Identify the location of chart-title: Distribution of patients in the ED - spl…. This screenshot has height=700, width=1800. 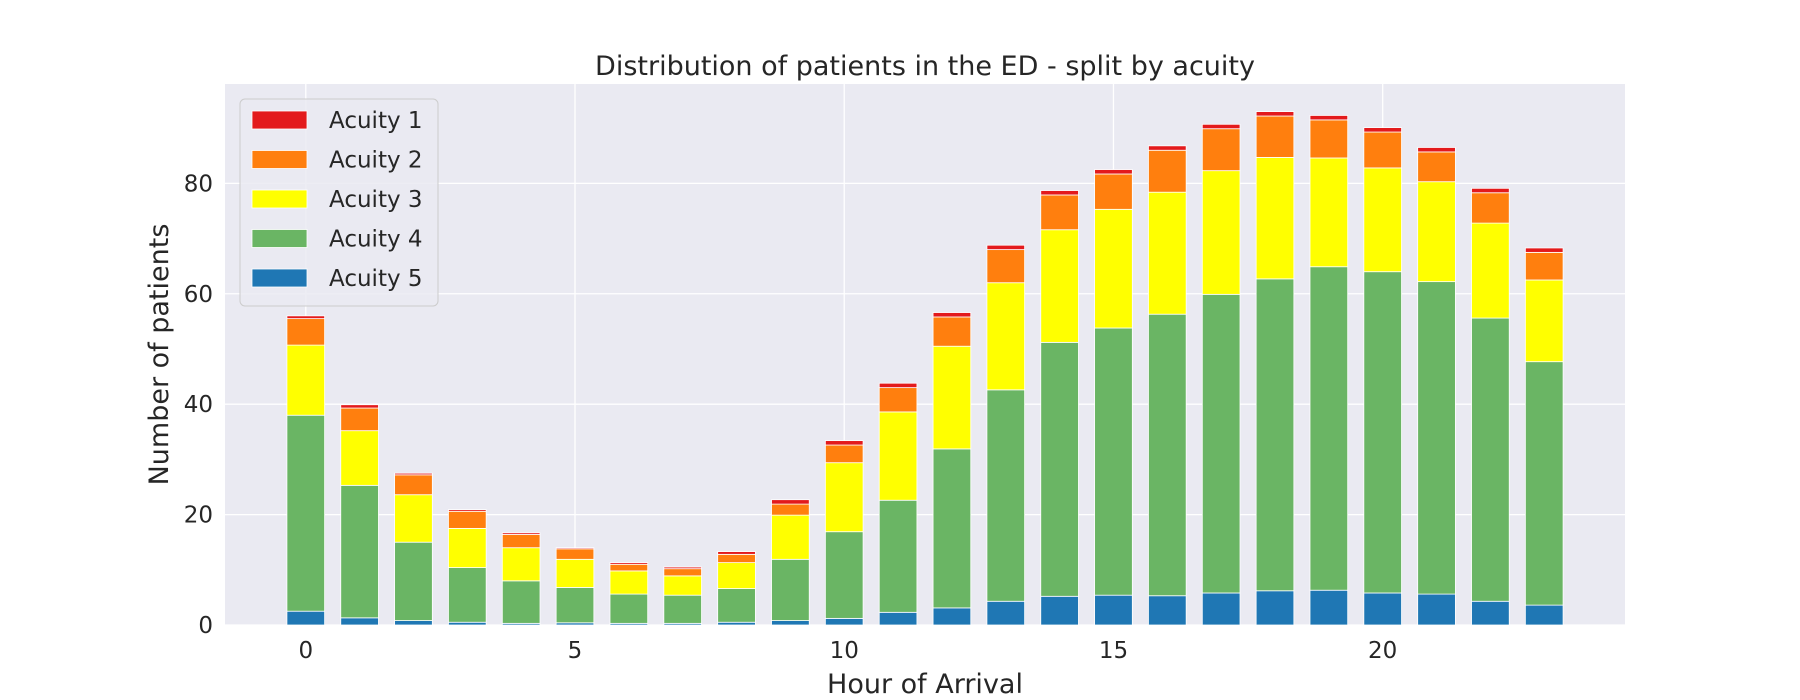
(925, 66).